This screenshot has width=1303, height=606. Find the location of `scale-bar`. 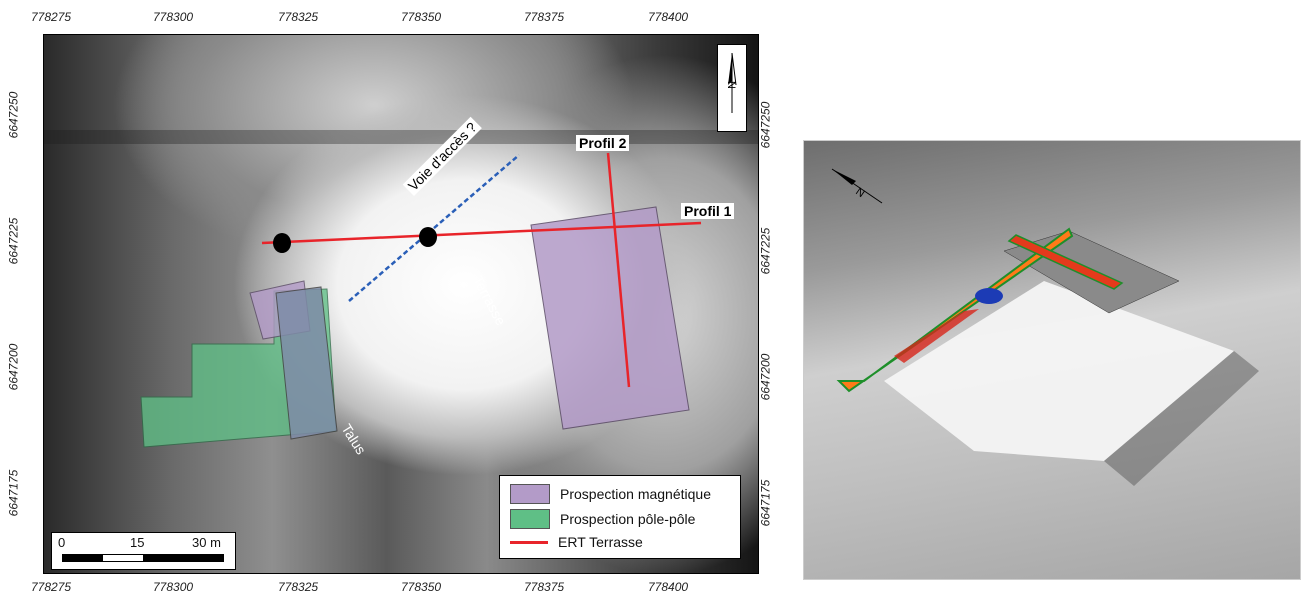

scale-bar is located at coordinates (143, 558).